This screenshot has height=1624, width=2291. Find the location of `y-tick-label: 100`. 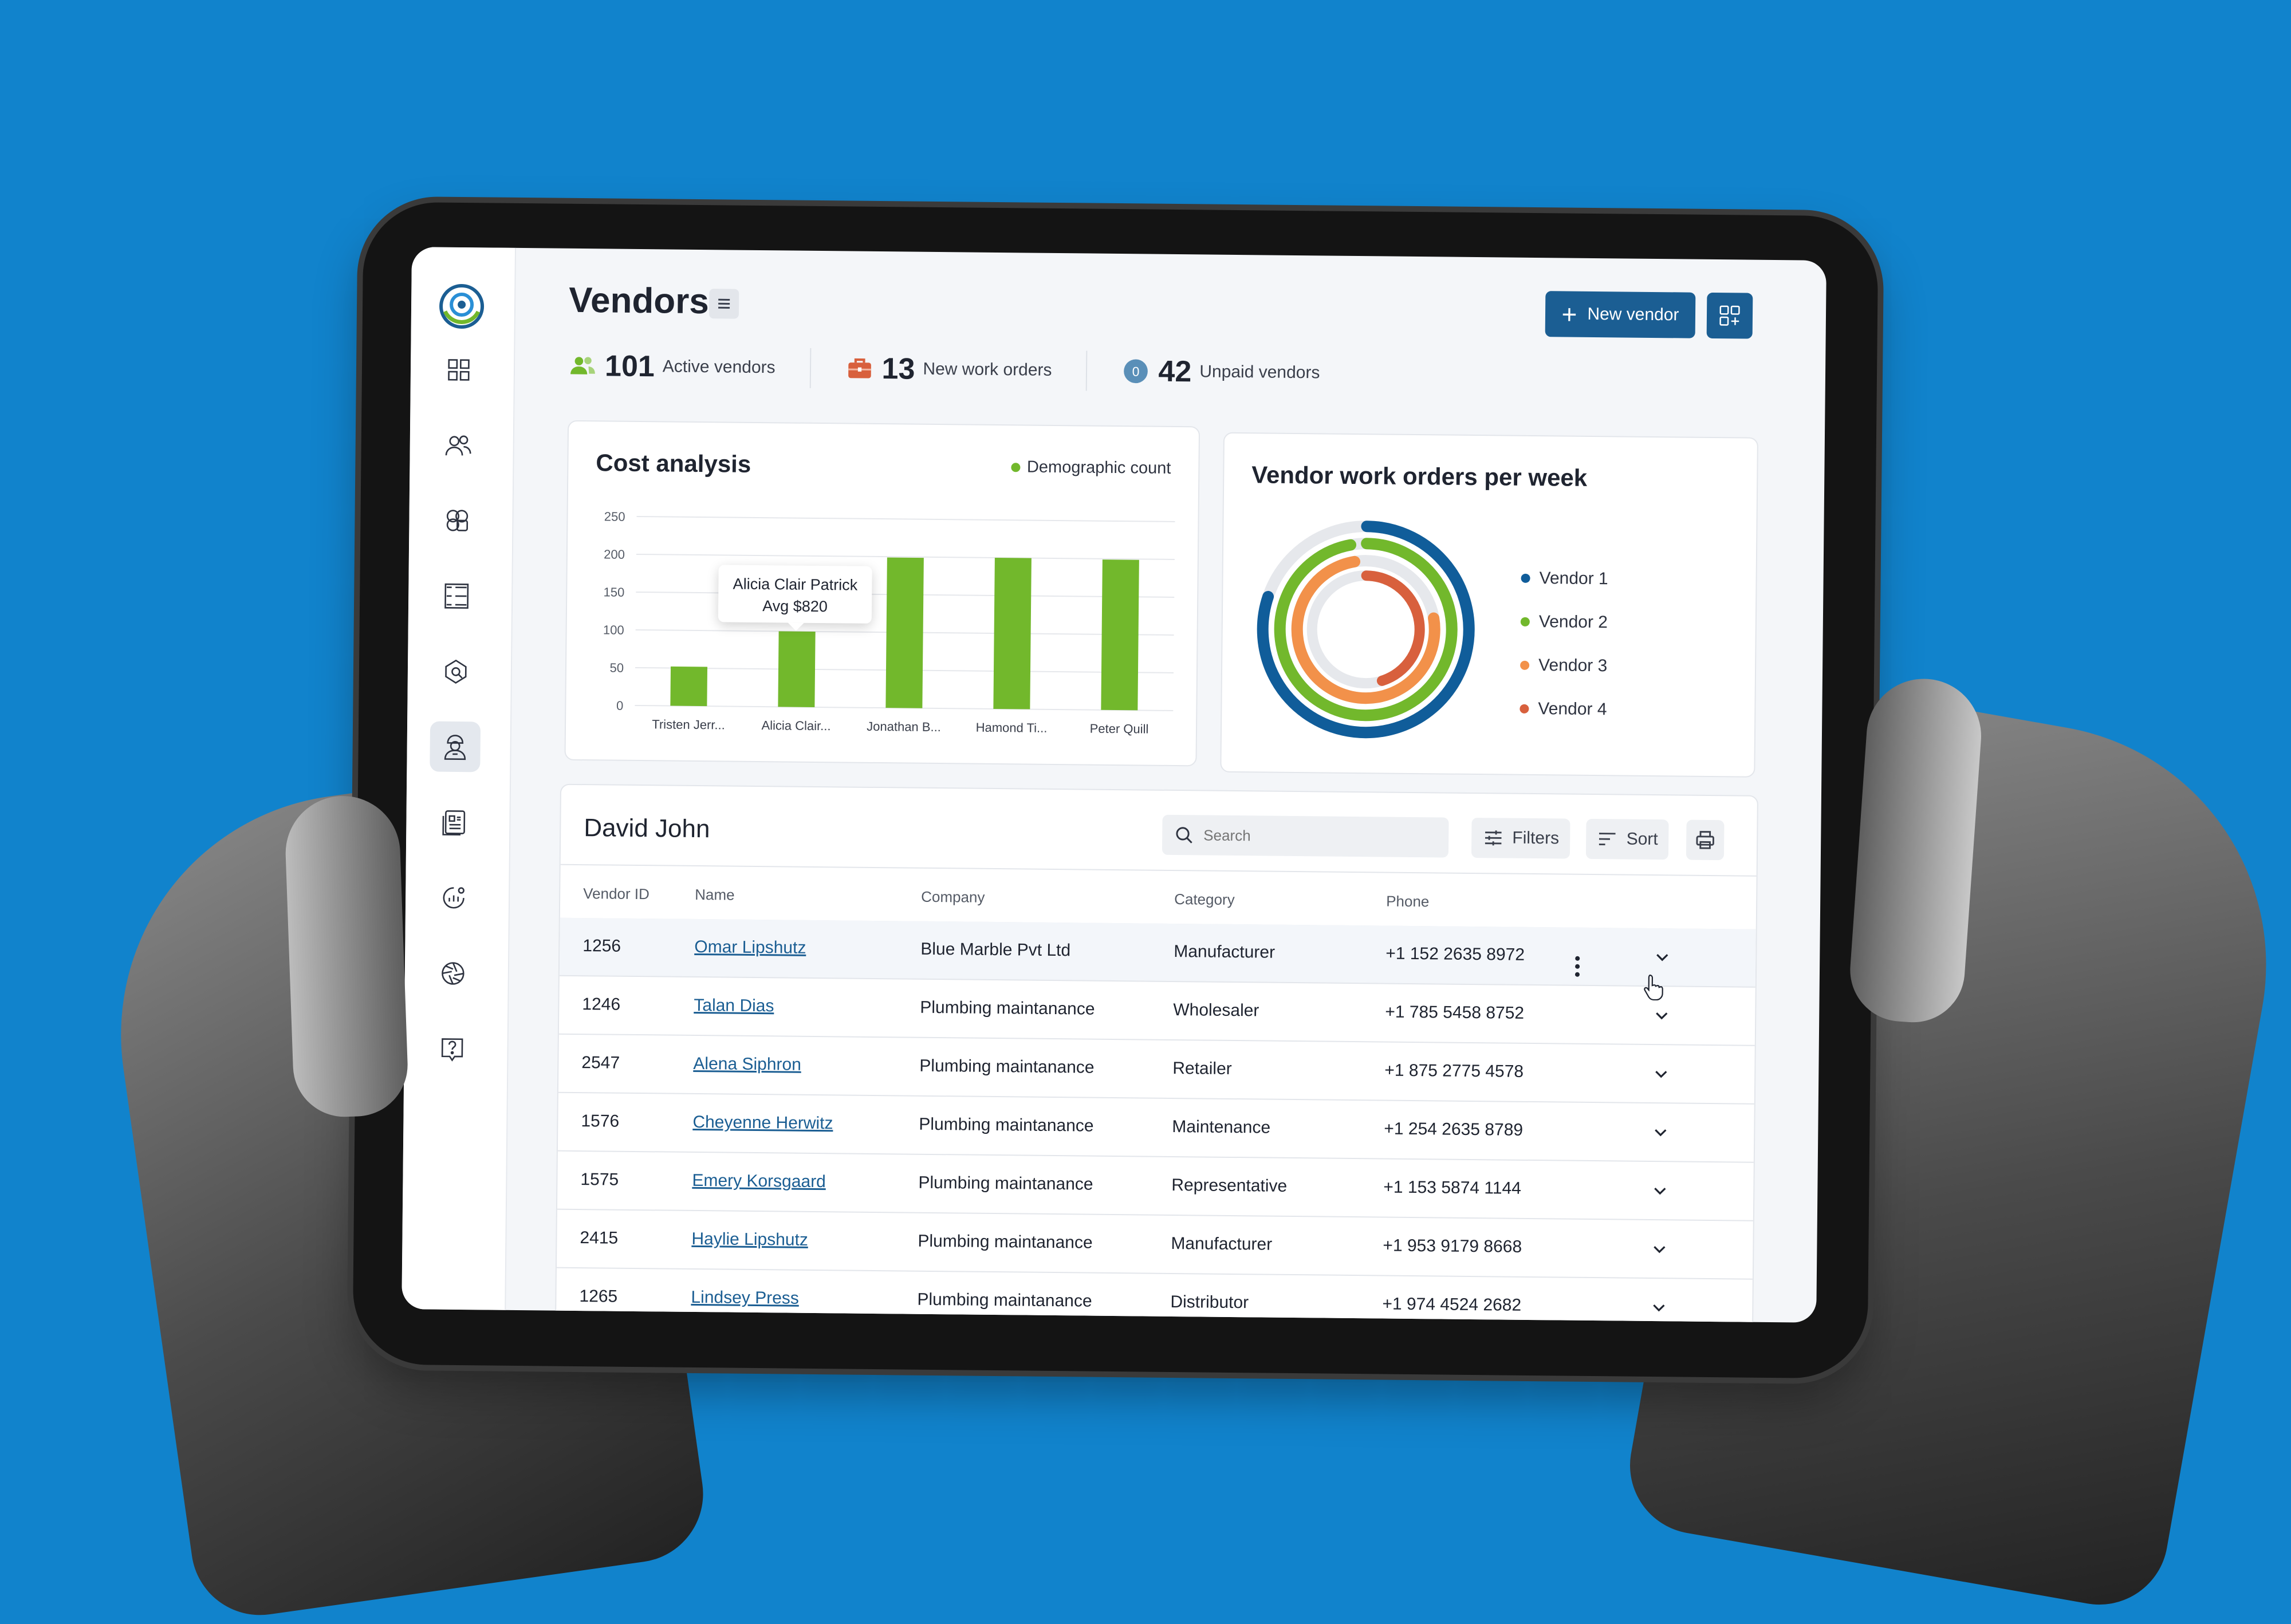

y-tick-label: 100 is located at coordinates (613, 629).